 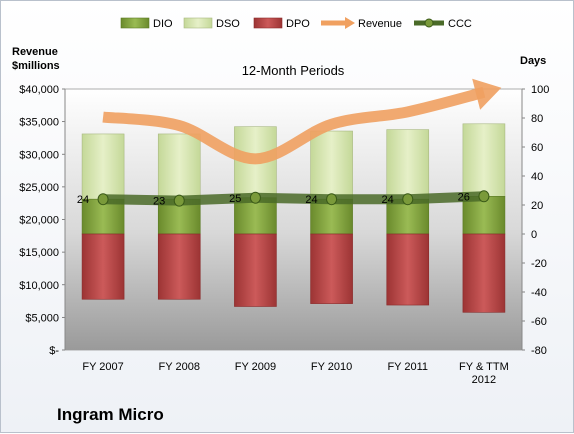 I want to click on y-right-tick-label: 0, so click(x=534, y=235).